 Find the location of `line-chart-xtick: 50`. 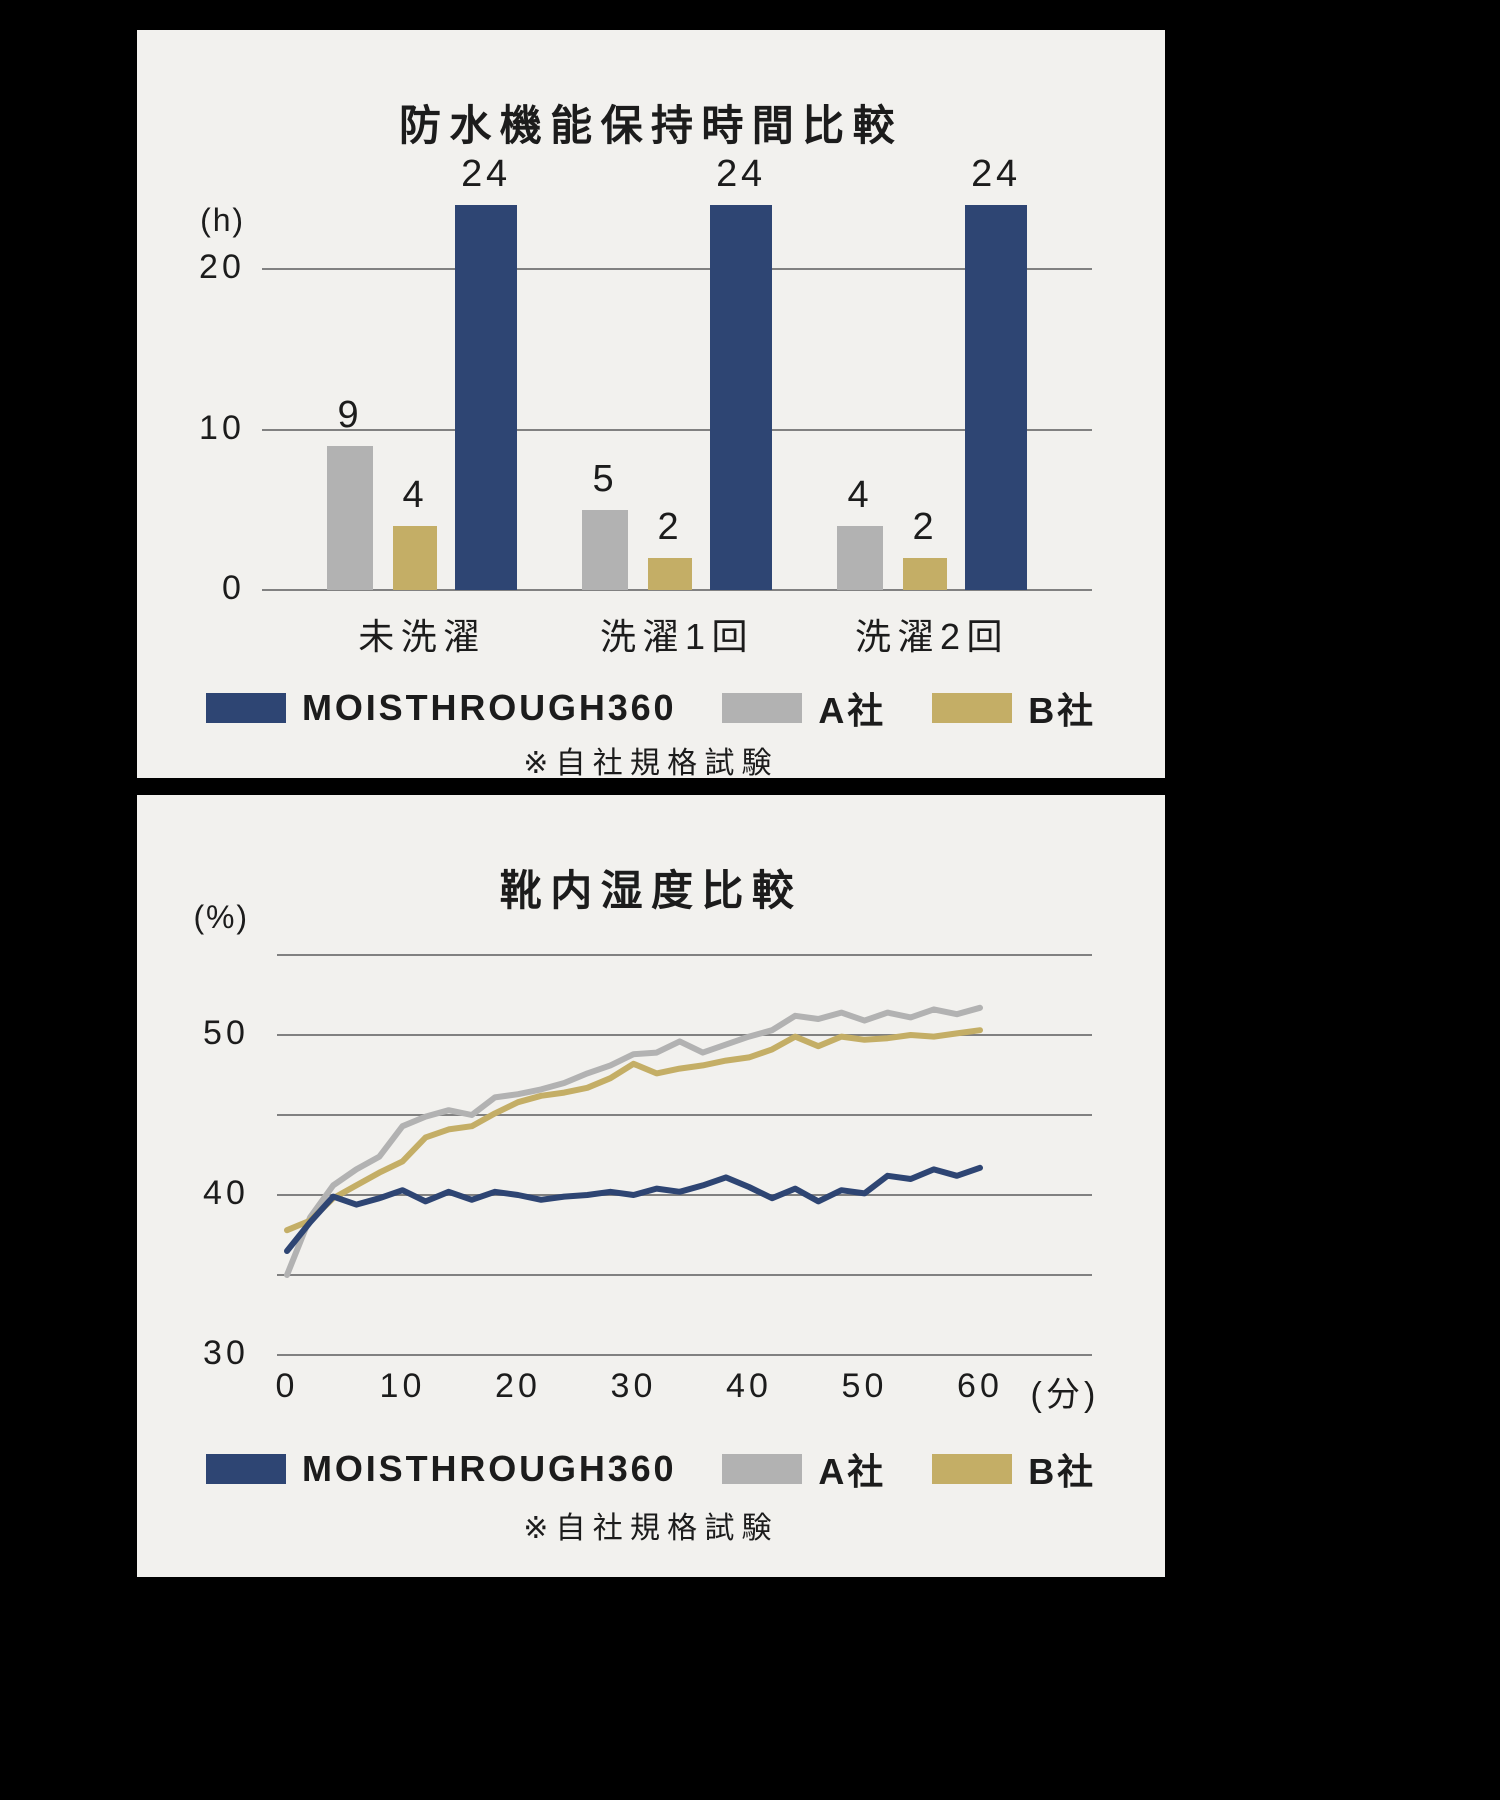

line-chart-xtick: 50 is located at coordinates (864, 1386).